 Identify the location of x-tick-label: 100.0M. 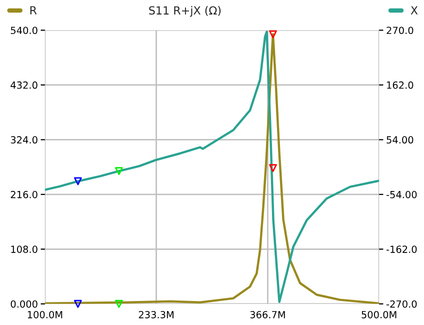
(45, 314).